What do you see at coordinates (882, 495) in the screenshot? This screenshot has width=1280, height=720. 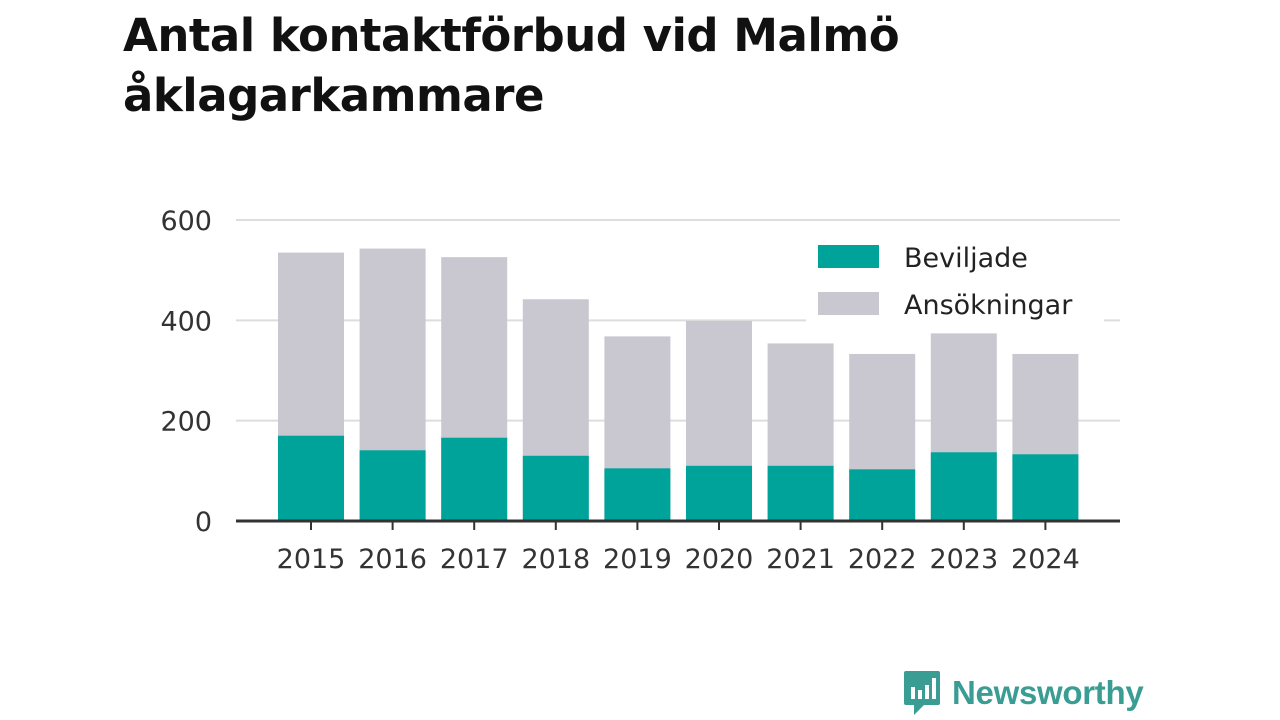 I see `bar-beviljade-2022` at bounding box center [882, 495].